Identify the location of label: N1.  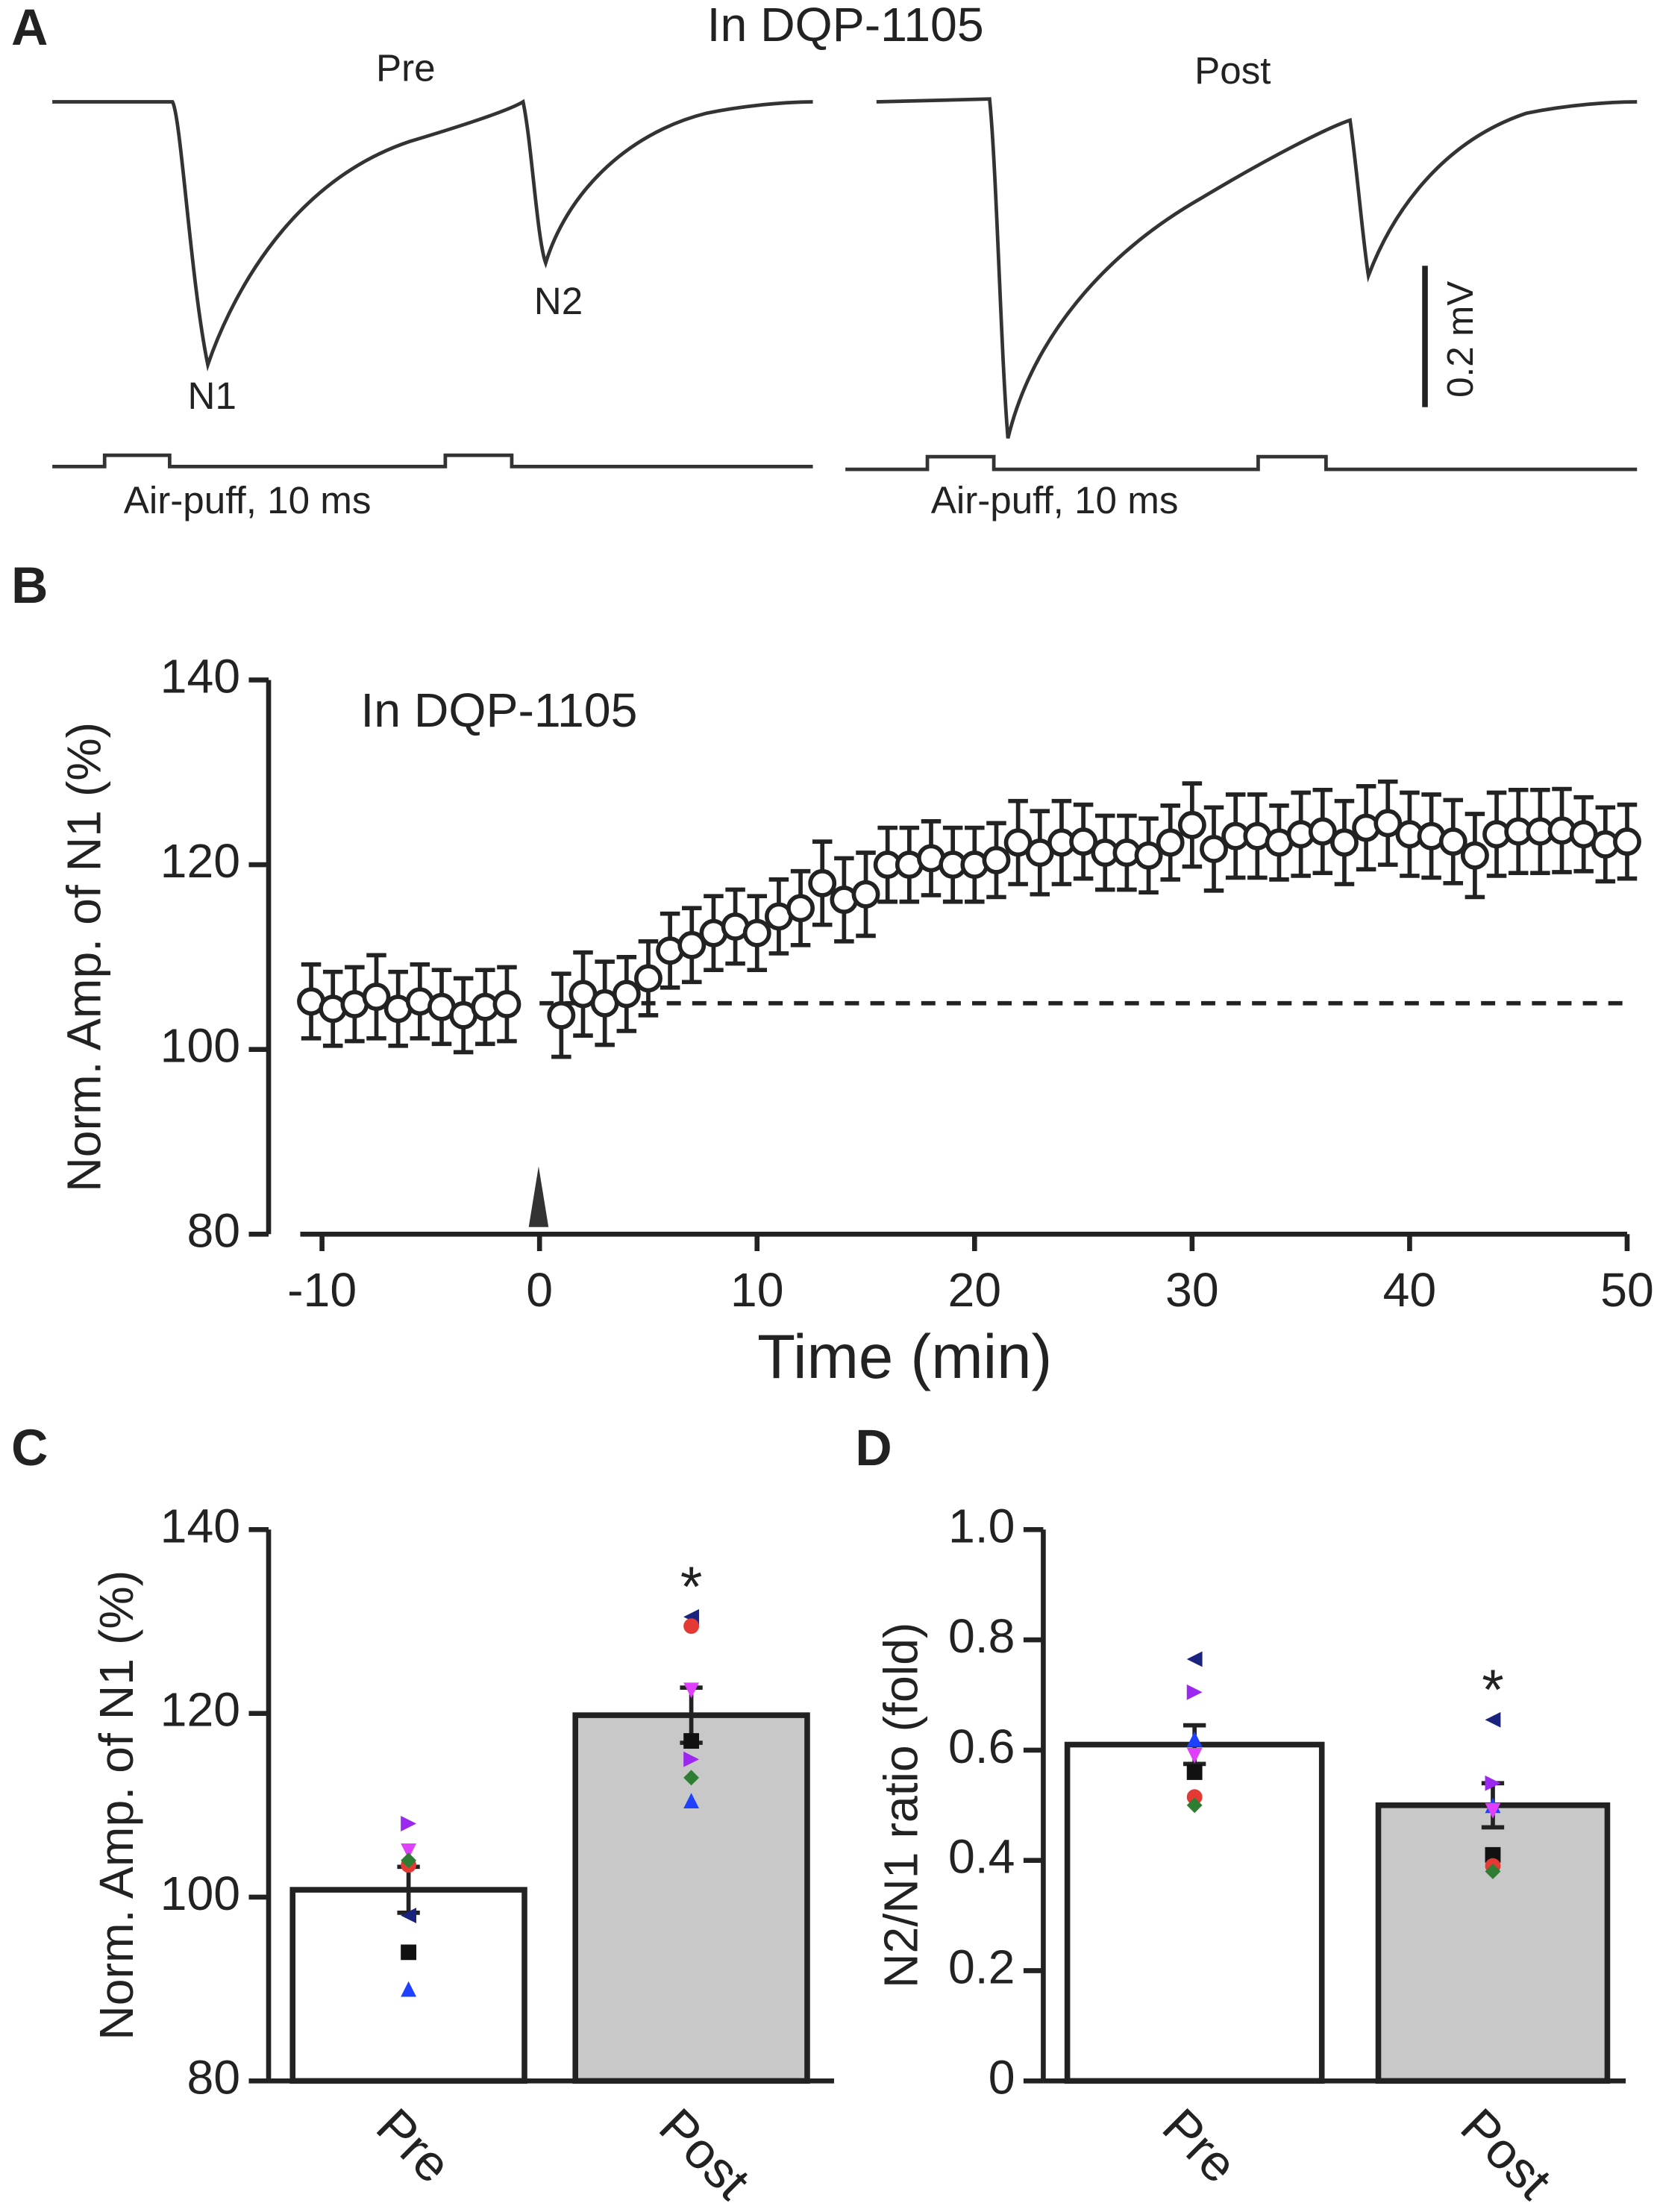
(212, 396).